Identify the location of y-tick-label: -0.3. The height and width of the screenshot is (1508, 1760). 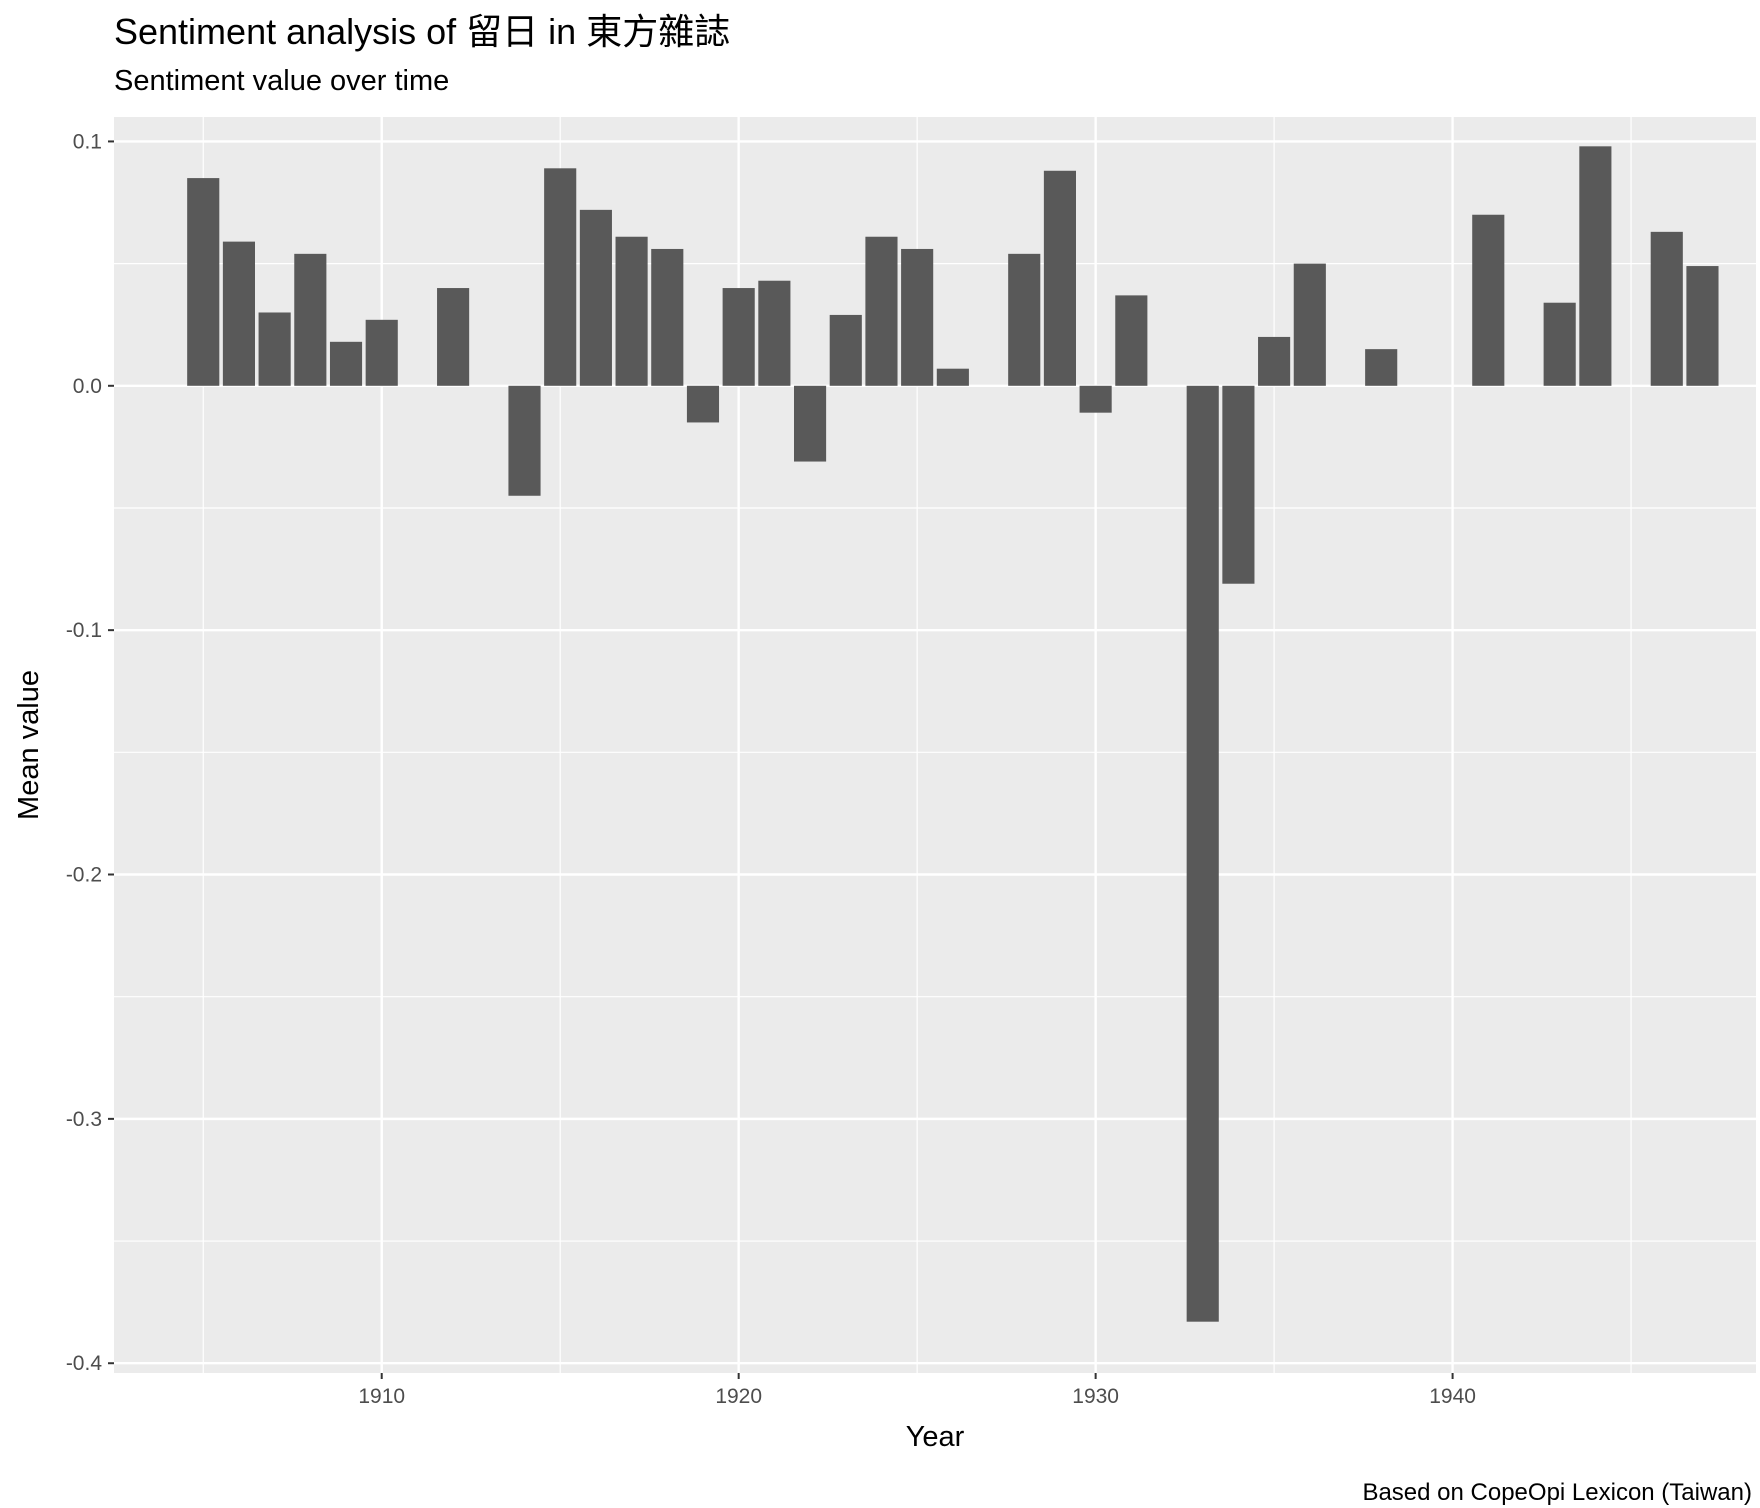
(84, 1119).